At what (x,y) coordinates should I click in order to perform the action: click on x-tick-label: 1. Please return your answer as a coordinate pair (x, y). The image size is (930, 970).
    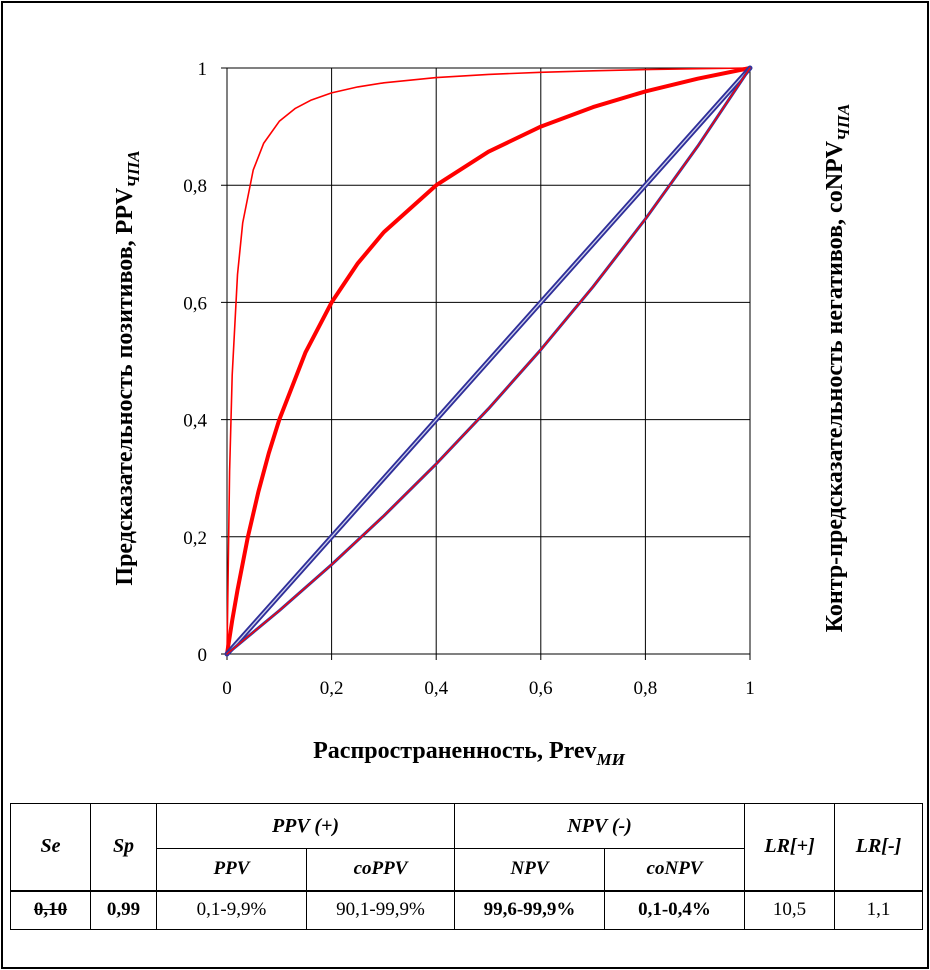
    Looking at the image, I should click on (750, 688).